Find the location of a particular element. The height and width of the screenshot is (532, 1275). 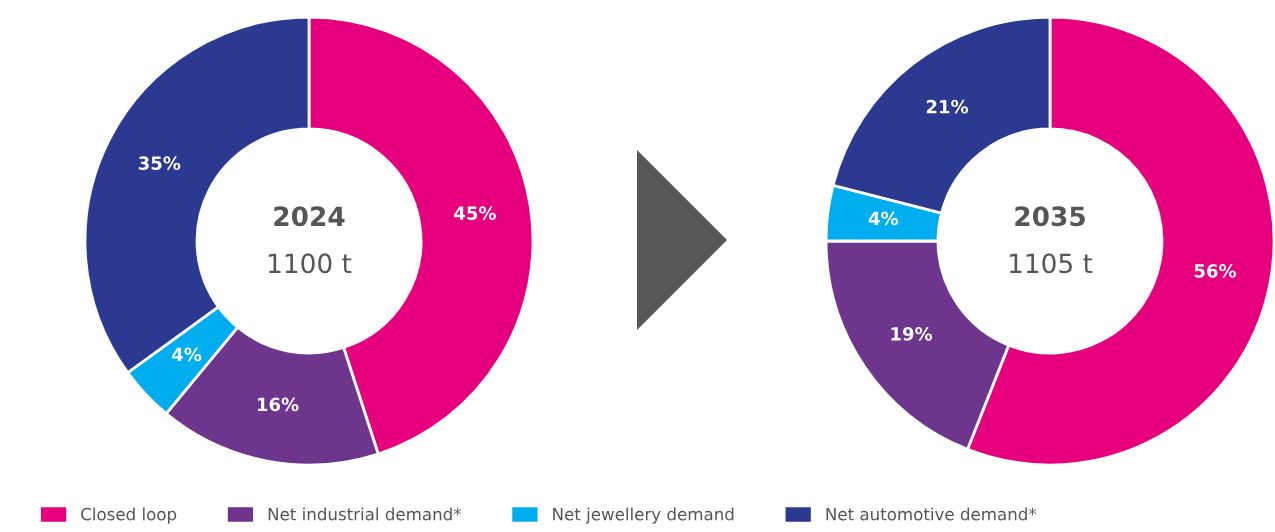

data-label: 56% is located at coordinates (1215, 271).